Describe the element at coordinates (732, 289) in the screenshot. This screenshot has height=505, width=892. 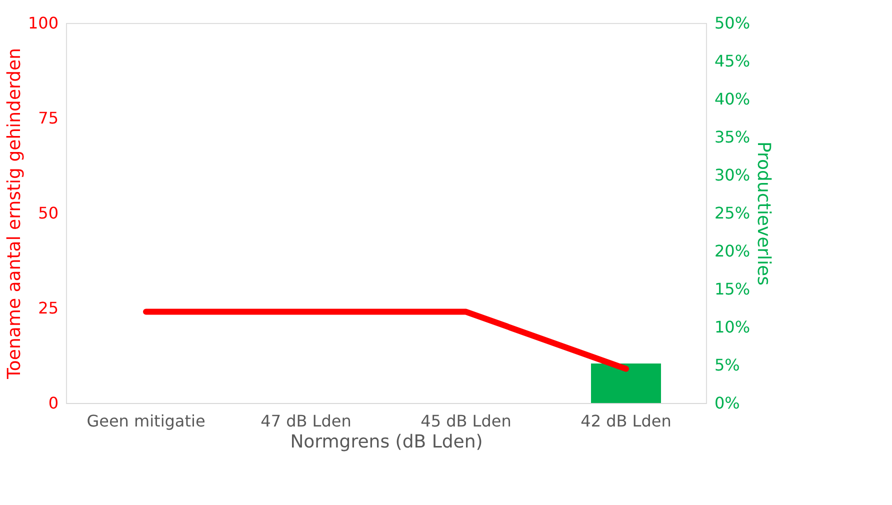
I see `y2-tick-label: 15%` at that location.